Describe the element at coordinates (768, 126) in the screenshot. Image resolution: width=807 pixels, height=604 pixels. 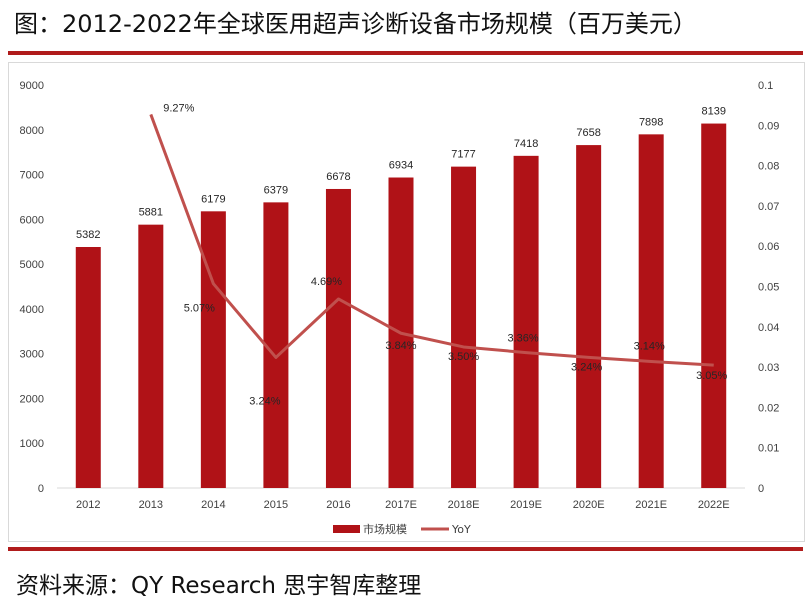
I see `y2-axis-tick-label: 0.09` at that location.